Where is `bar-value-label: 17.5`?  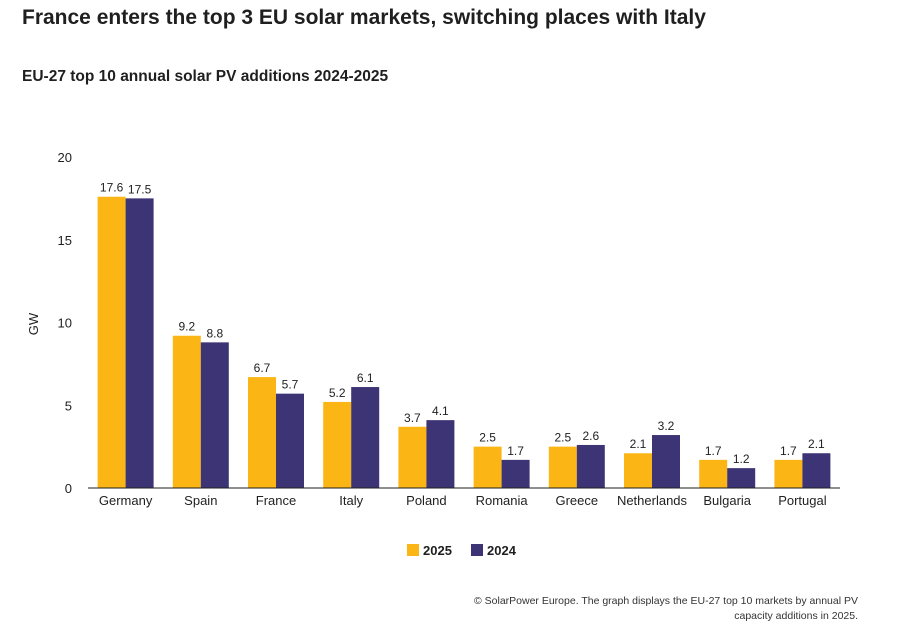
bar-value-label: 17.5 is located at coordinates (140, 189).